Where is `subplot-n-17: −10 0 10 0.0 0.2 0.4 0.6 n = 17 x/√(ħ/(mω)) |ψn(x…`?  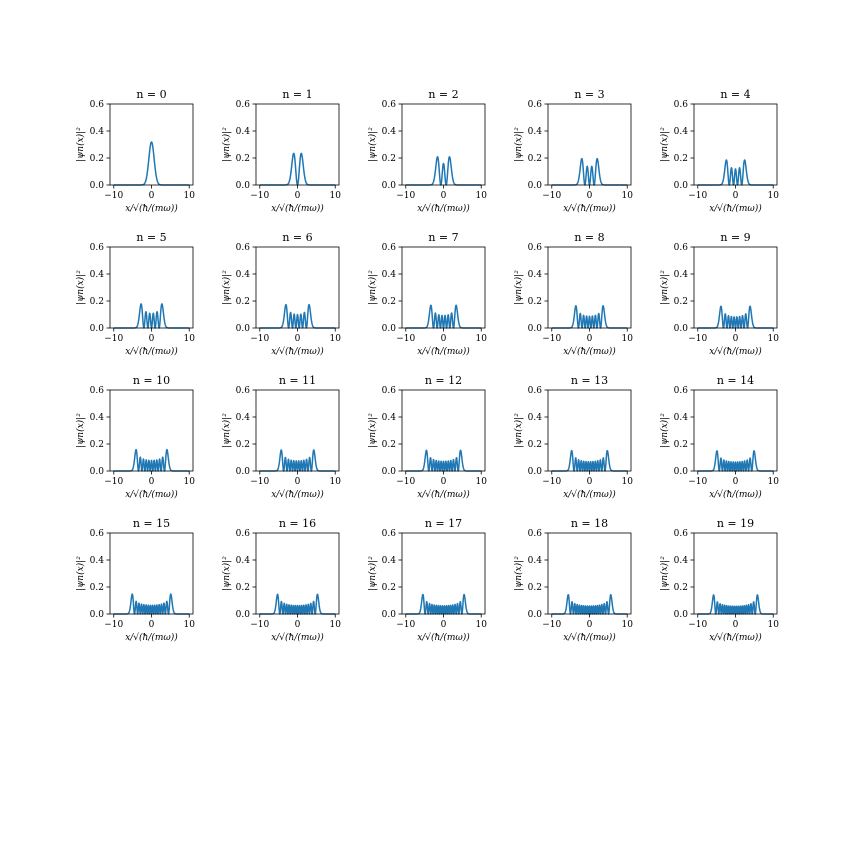 subplot-n-17: −10 0 10 0.0 0.2 0.4 0.6 n = 17 x/√(ħ/(mω)) |ψn(x… is located at coordinates (427, 580).